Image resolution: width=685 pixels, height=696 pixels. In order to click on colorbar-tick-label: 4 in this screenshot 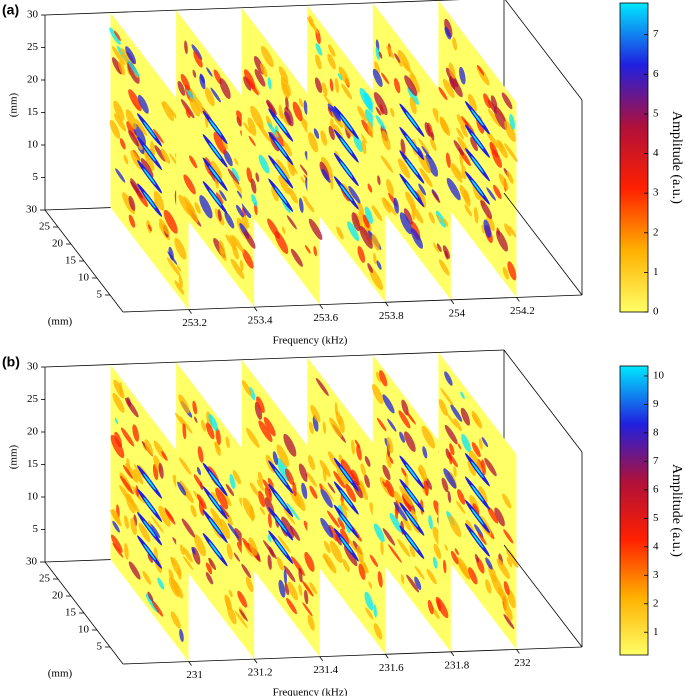, I will do `click(656, 153)`.